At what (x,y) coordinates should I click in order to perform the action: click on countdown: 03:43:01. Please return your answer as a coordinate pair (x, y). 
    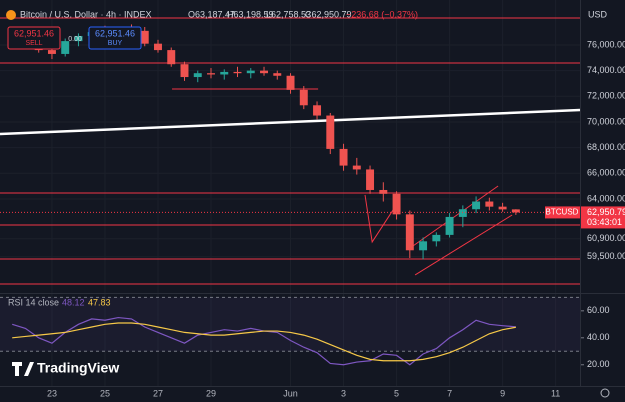
    Looking at the image, I should click on (604, 222).